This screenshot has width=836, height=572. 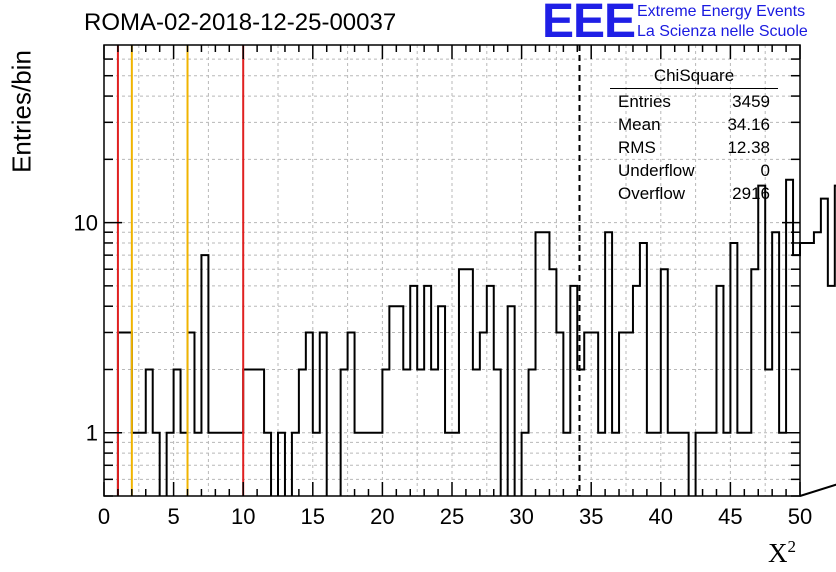 I want to click on stats-row-rms: RMS 12.38, so click(x=694, y=147).